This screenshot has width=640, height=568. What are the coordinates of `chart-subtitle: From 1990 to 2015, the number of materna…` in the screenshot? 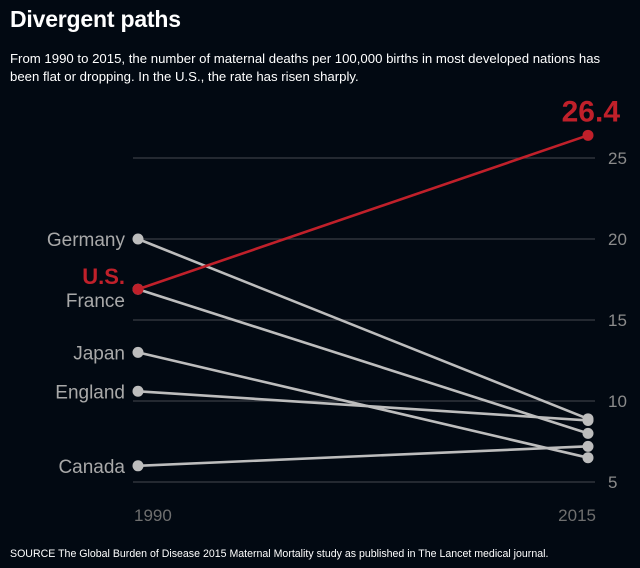 It's located at (305, 67).